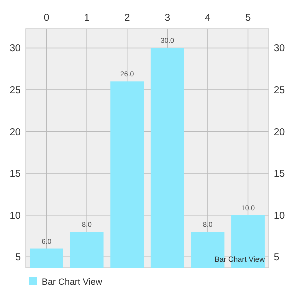  I want to click on y2-tick-label: 30, so click(280, 49).